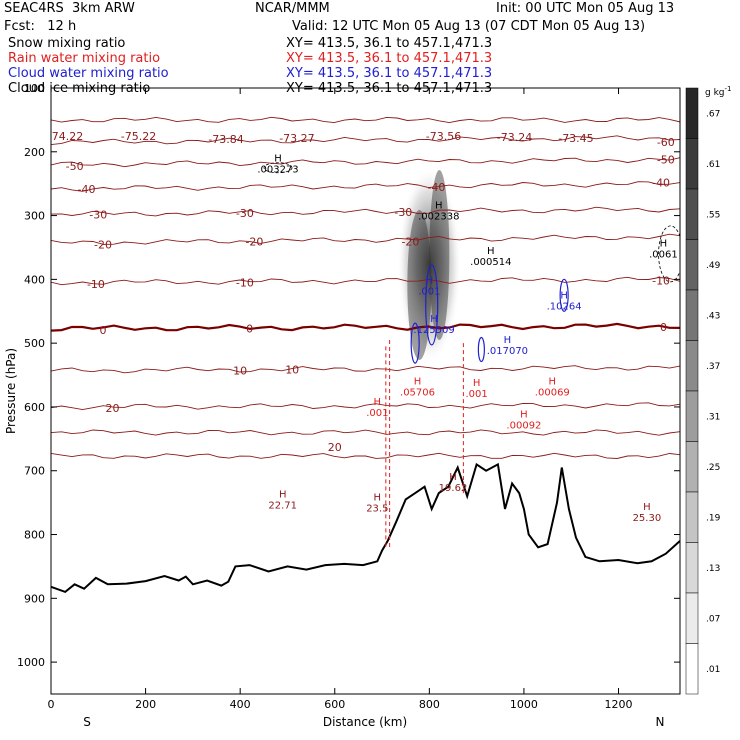 The image size is (740, 740). I want to click on max-value-12: .001, so click(377, 413).